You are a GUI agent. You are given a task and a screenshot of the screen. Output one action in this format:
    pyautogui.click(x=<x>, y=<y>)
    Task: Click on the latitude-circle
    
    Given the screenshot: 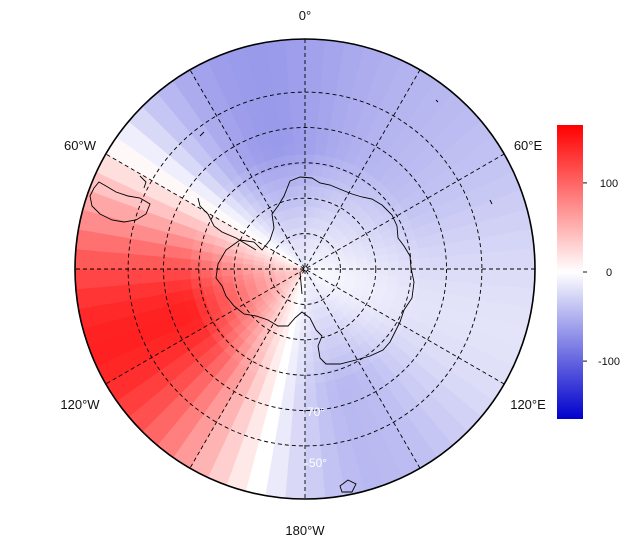 What is the action you would take?
    pyautogui.click(x=305, y=269)
    